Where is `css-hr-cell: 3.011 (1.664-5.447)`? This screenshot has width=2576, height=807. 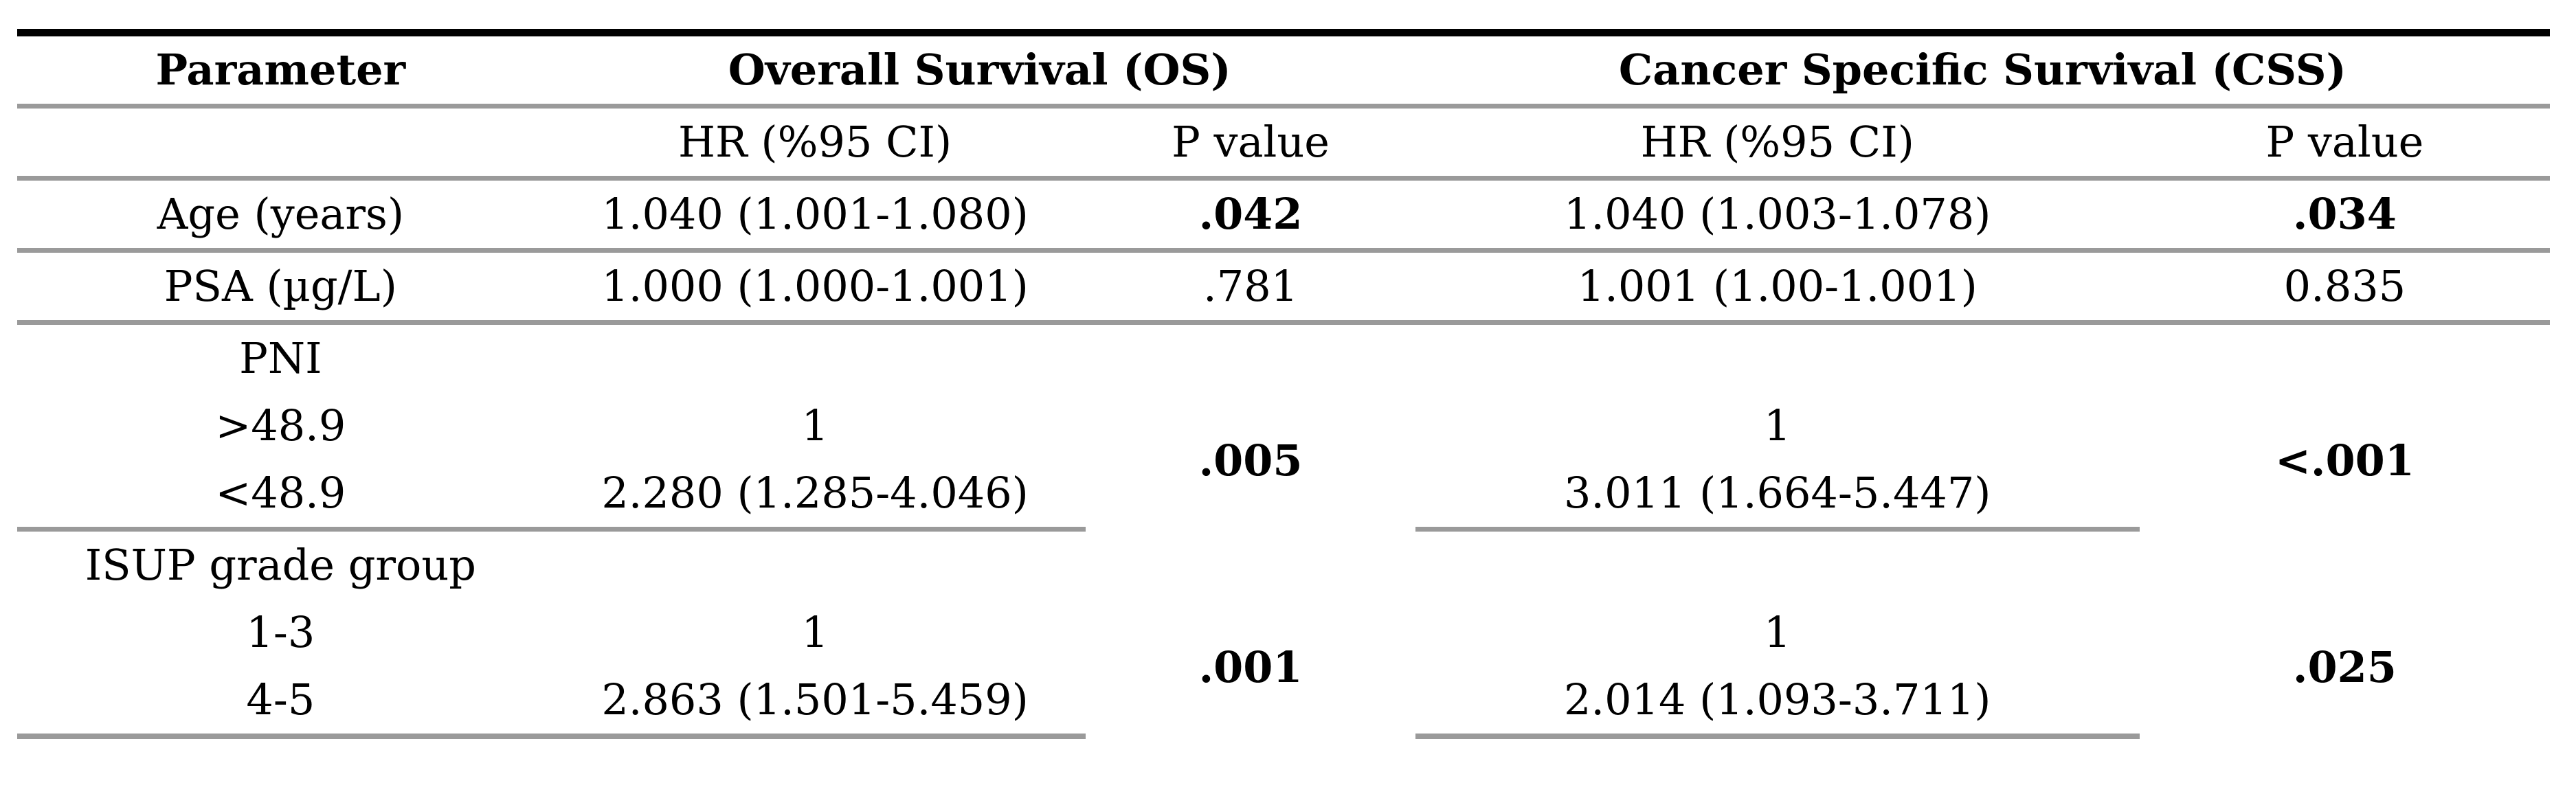 css-hr-cell: 3.011 (1.664-5.447) is located at coordinates (1777, 495).